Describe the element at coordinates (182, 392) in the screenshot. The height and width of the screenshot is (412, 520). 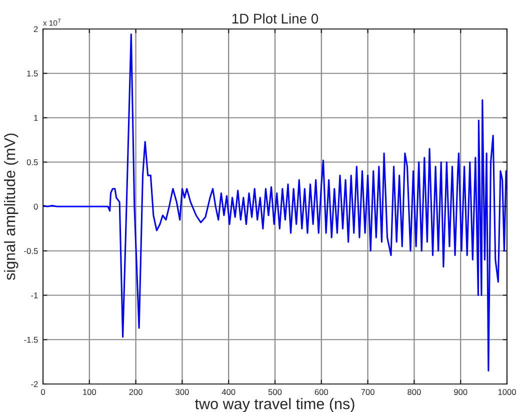
I see `x-tick-label: 300` at that location.